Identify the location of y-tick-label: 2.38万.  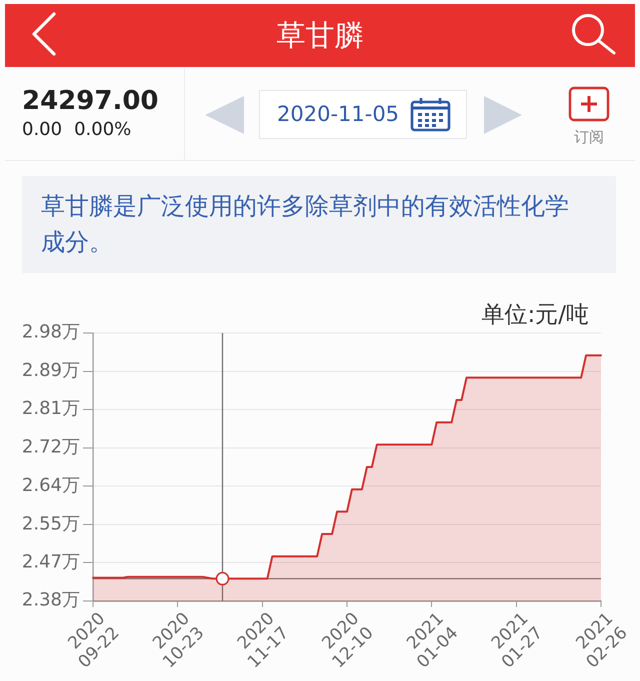
(51, 600).